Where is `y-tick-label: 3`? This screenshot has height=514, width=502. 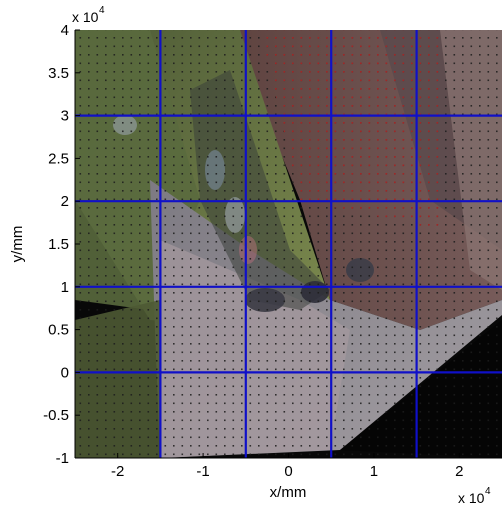
y-tick-label: 3 is located at coordinates (65, 116).